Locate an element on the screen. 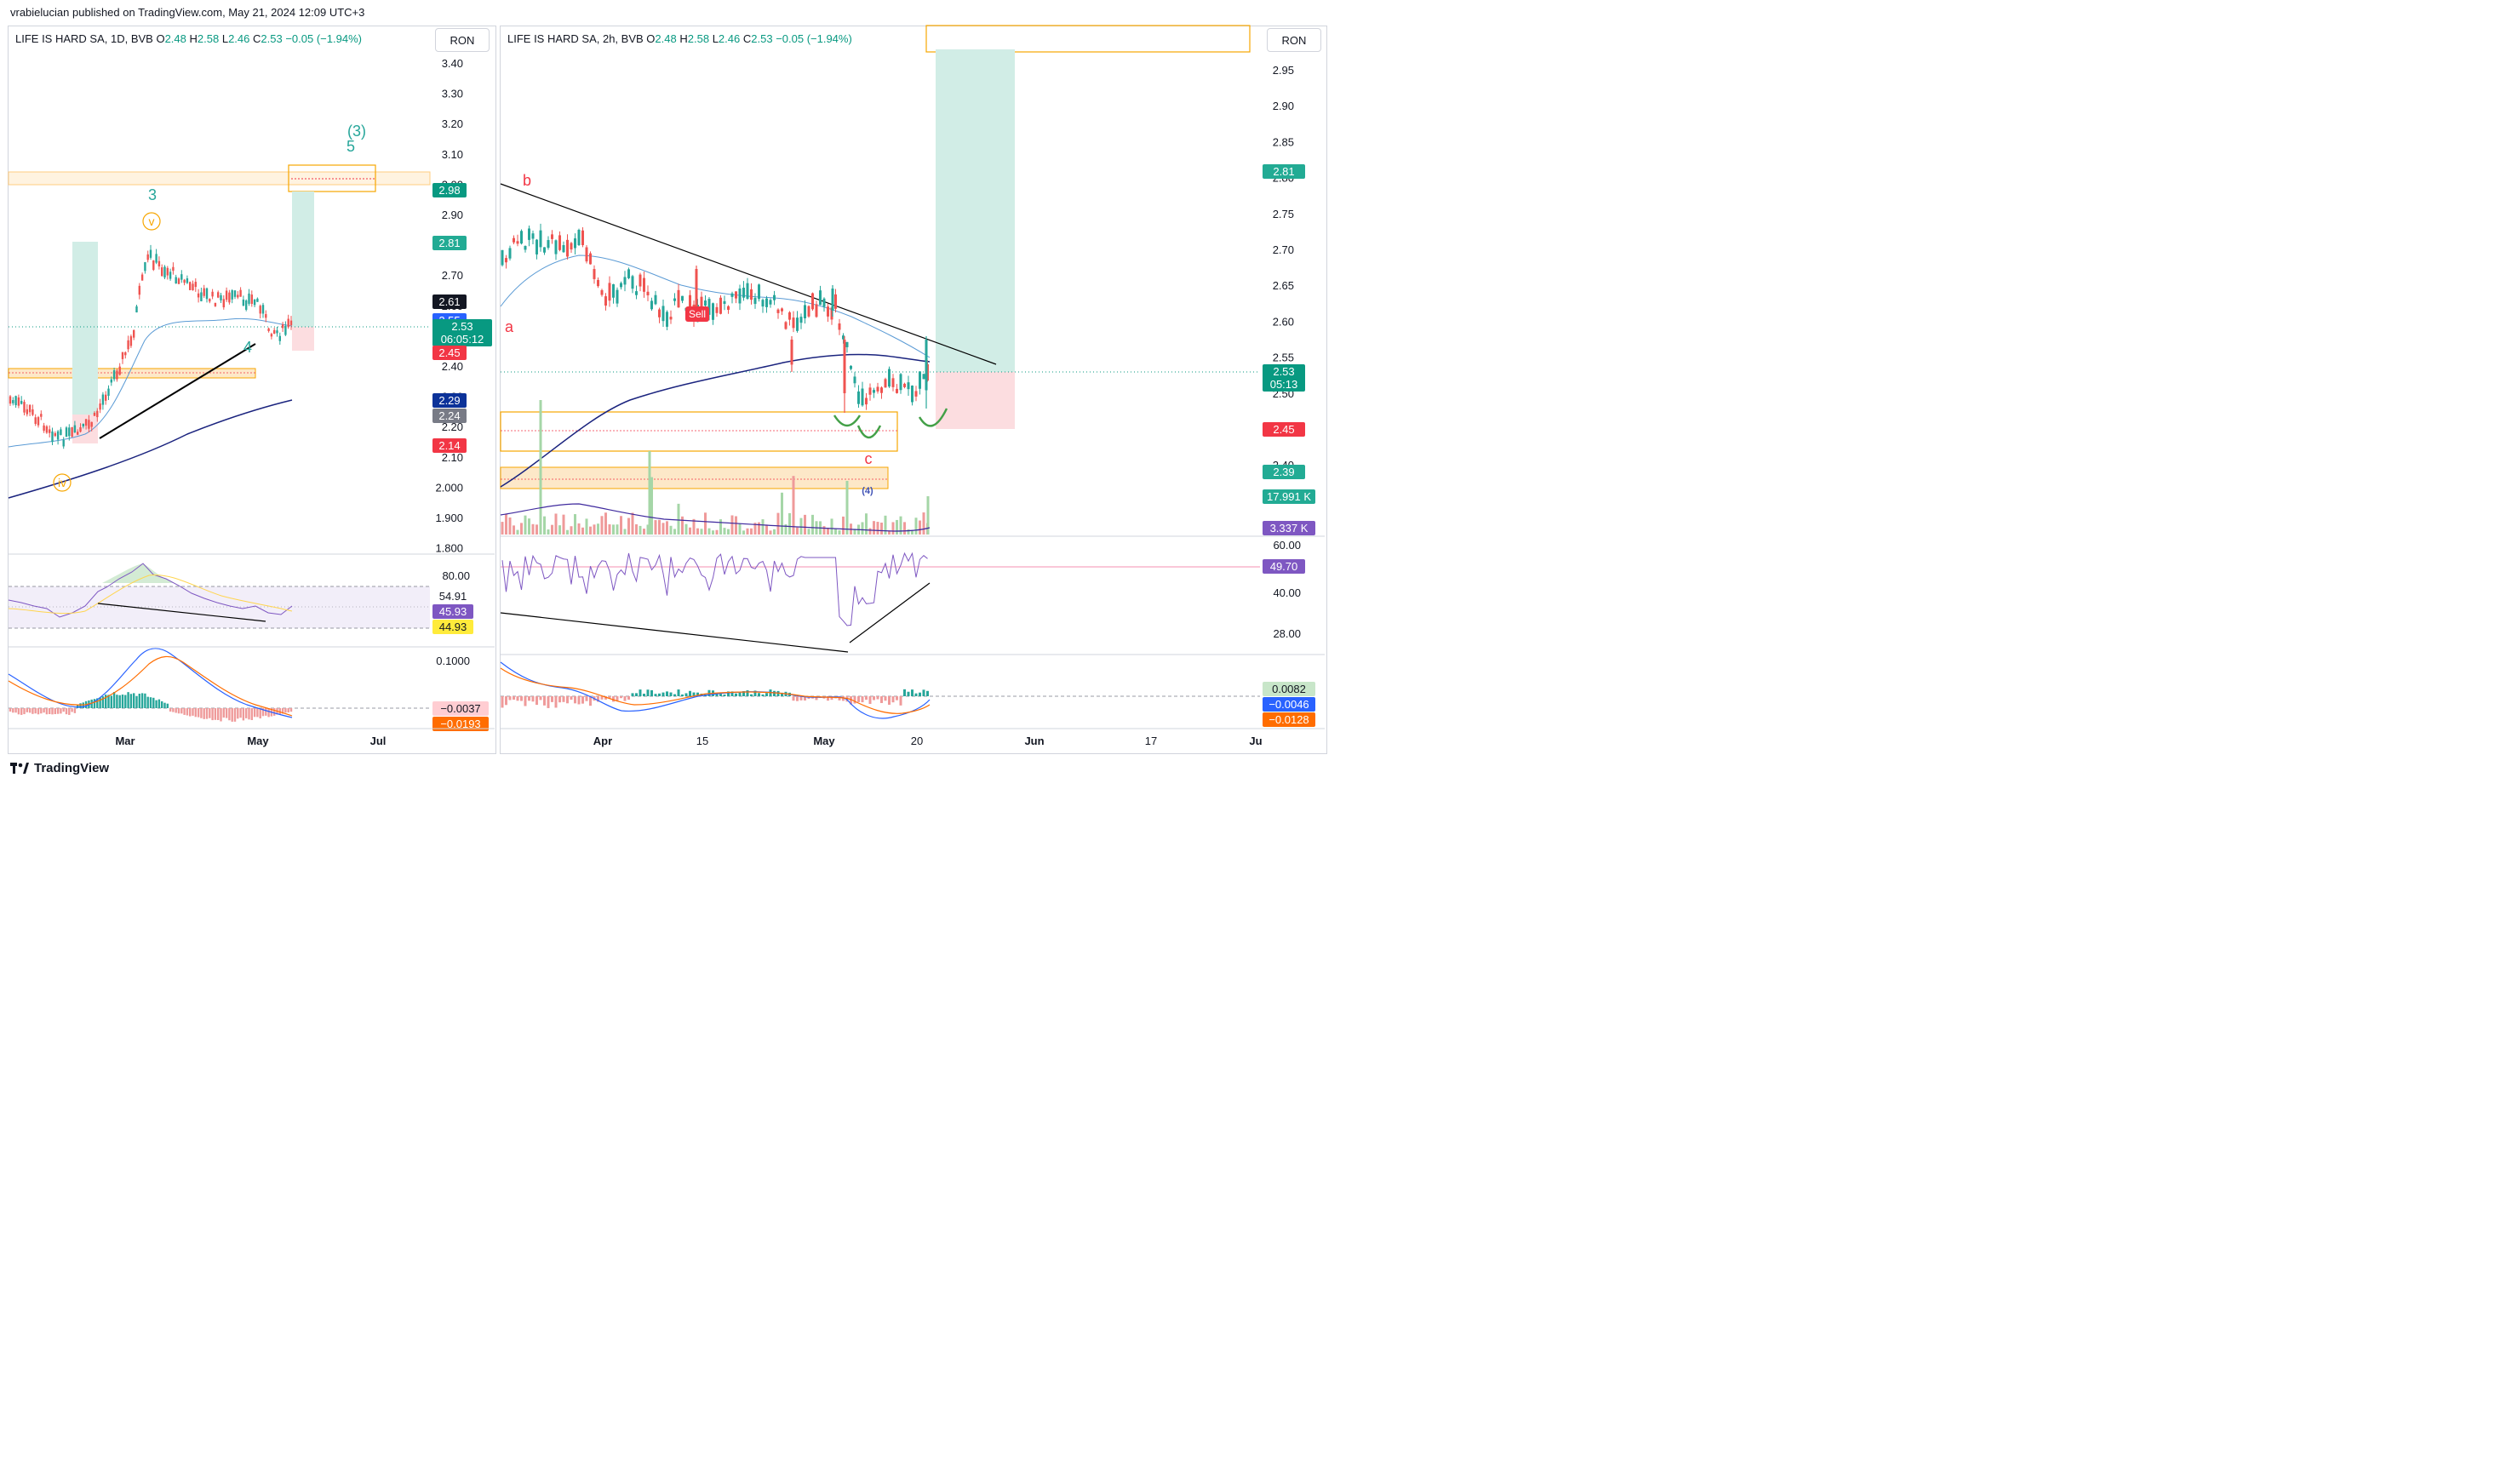  right-rsi-badges: 49.70 is located at coordinates (1284, 567).